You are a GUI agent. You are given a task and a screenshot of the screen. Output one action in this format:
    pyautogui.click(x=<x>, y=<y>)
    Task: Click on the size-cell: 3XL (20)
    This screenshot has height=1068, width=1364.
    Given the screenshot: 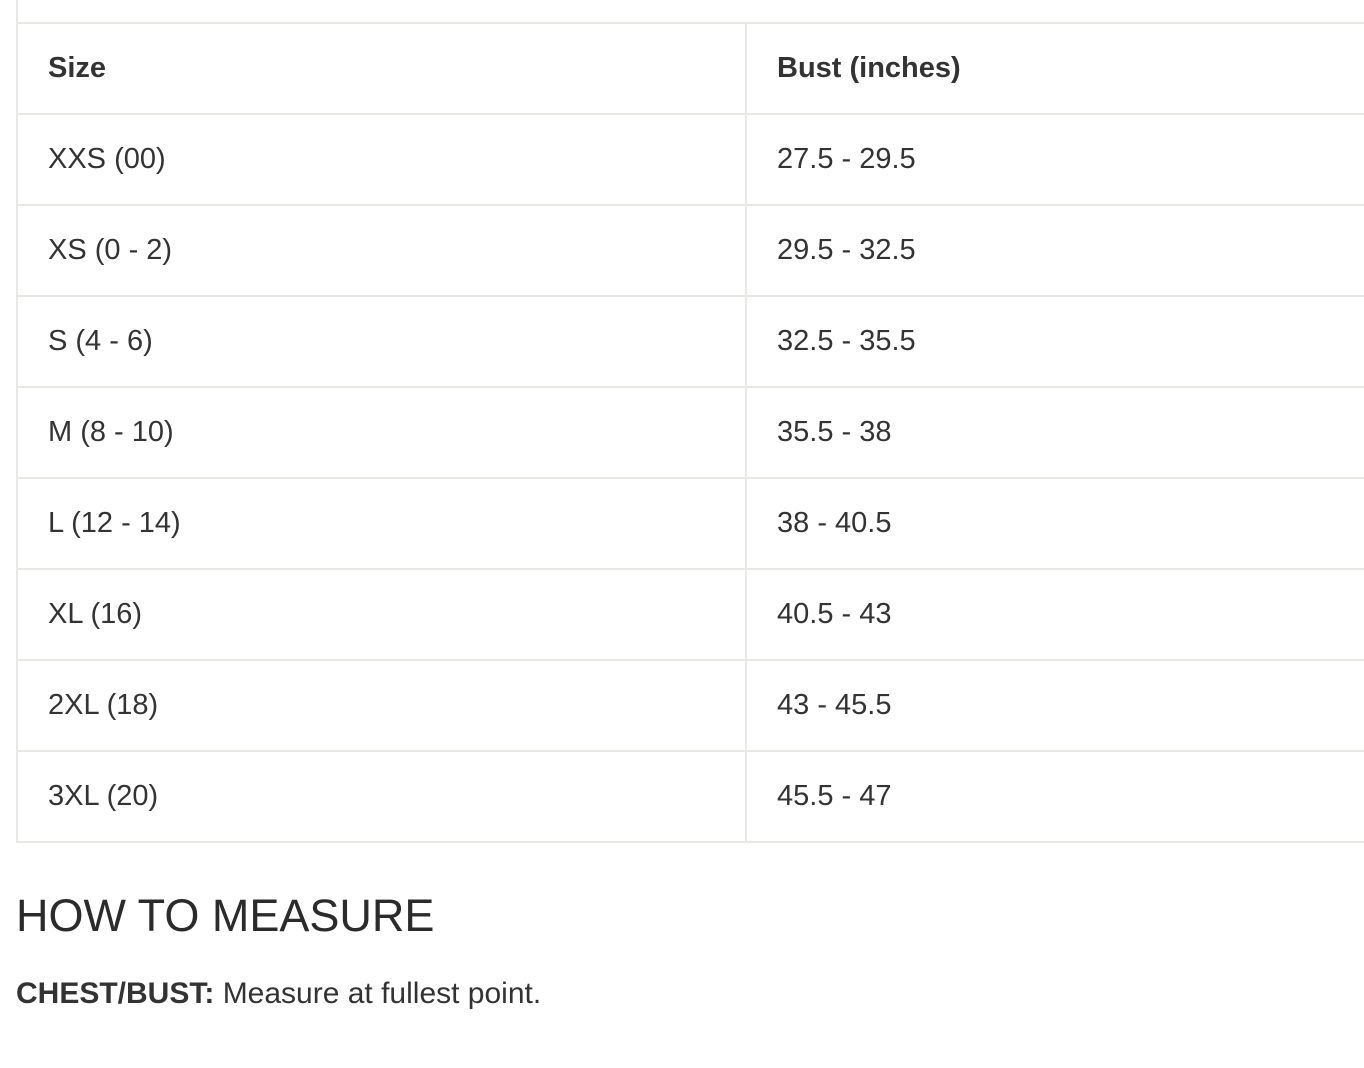 What is the action you would take?
    pyautogui.click(x=381, y=796)
    